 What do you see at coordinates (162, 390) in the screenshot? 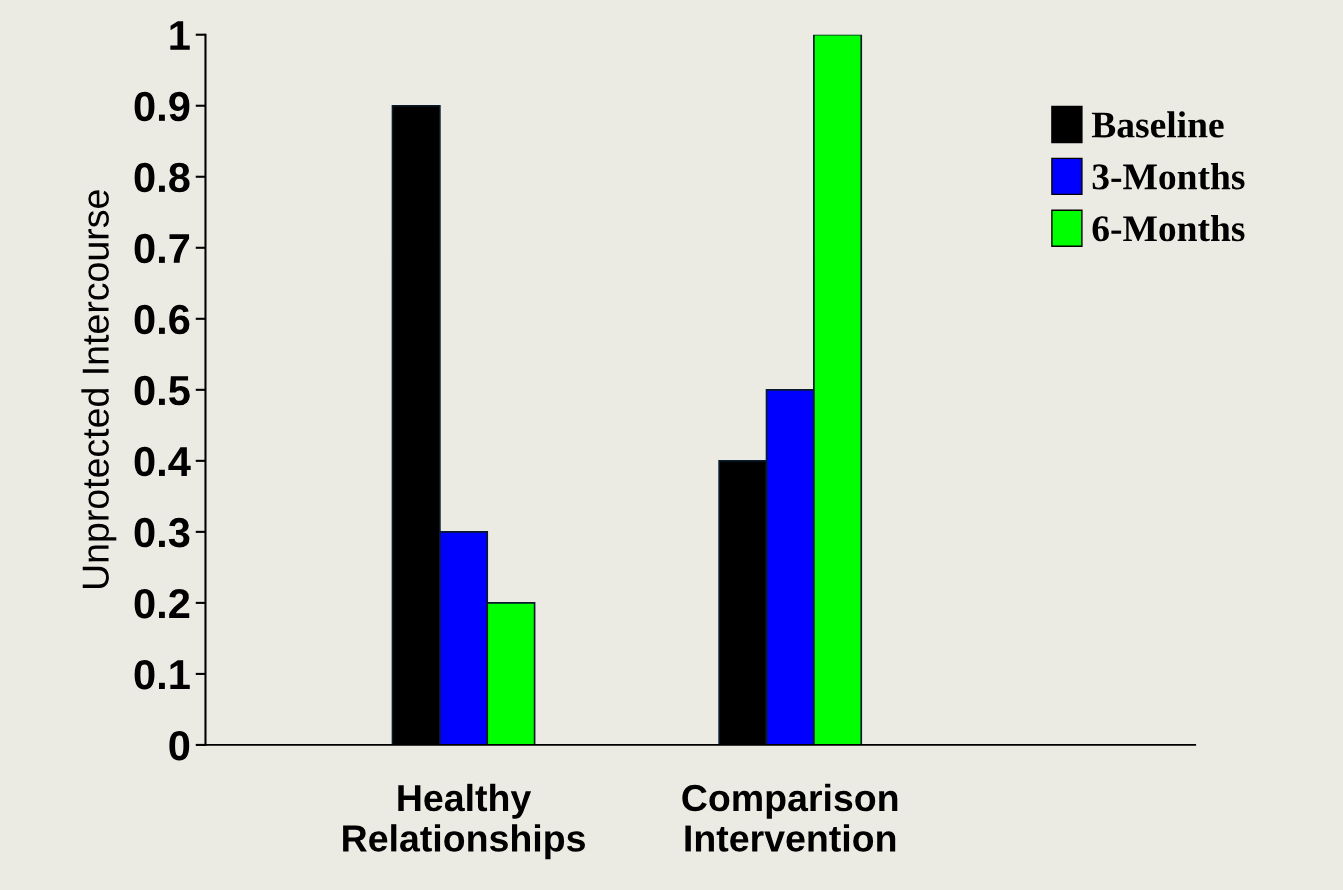
I see `y-tick-label: 0.5` at bounding box center [162, 390].